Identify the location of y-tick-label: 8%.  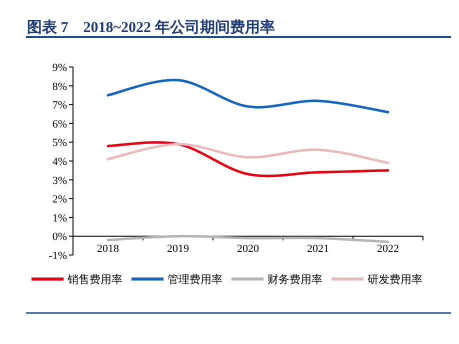
(59, 86).